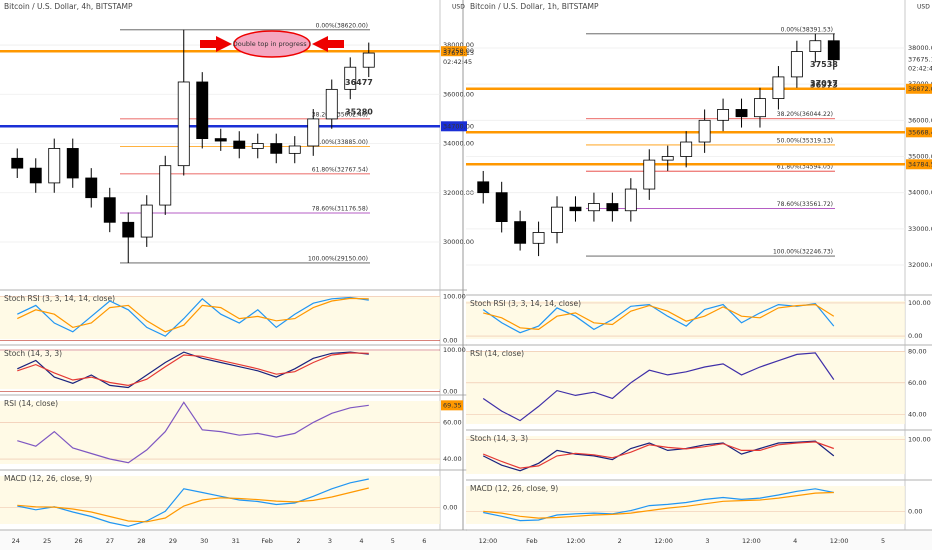 Image resolution: width=932 pixels, height=550 pixels. I want to click on arrow-right, so click(328, 44).